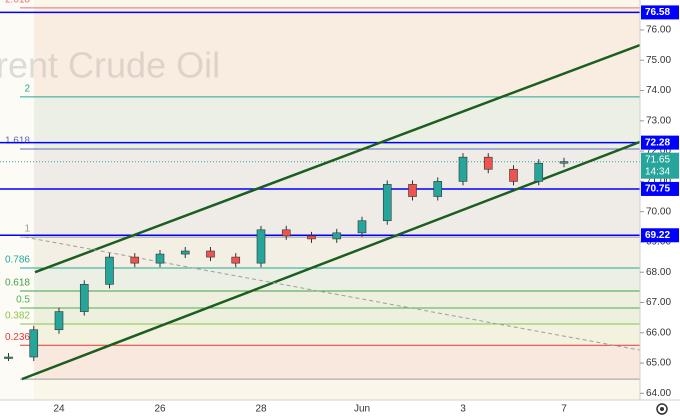 Image resolution: width=680 pixels, height=419 pixels. Describe the element at coordinates (27, 89) in the screenshot. I see `fib-label: 2` at that location.